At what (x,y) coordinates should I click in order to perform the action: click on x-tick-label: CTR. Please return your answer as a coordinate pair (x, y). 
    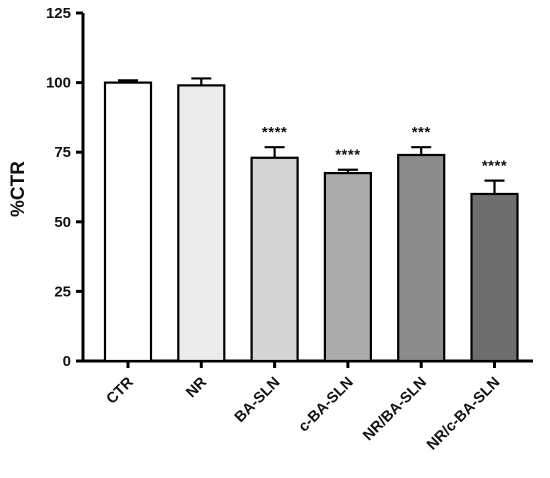
    Looking at the image, I should click on (120, 391).